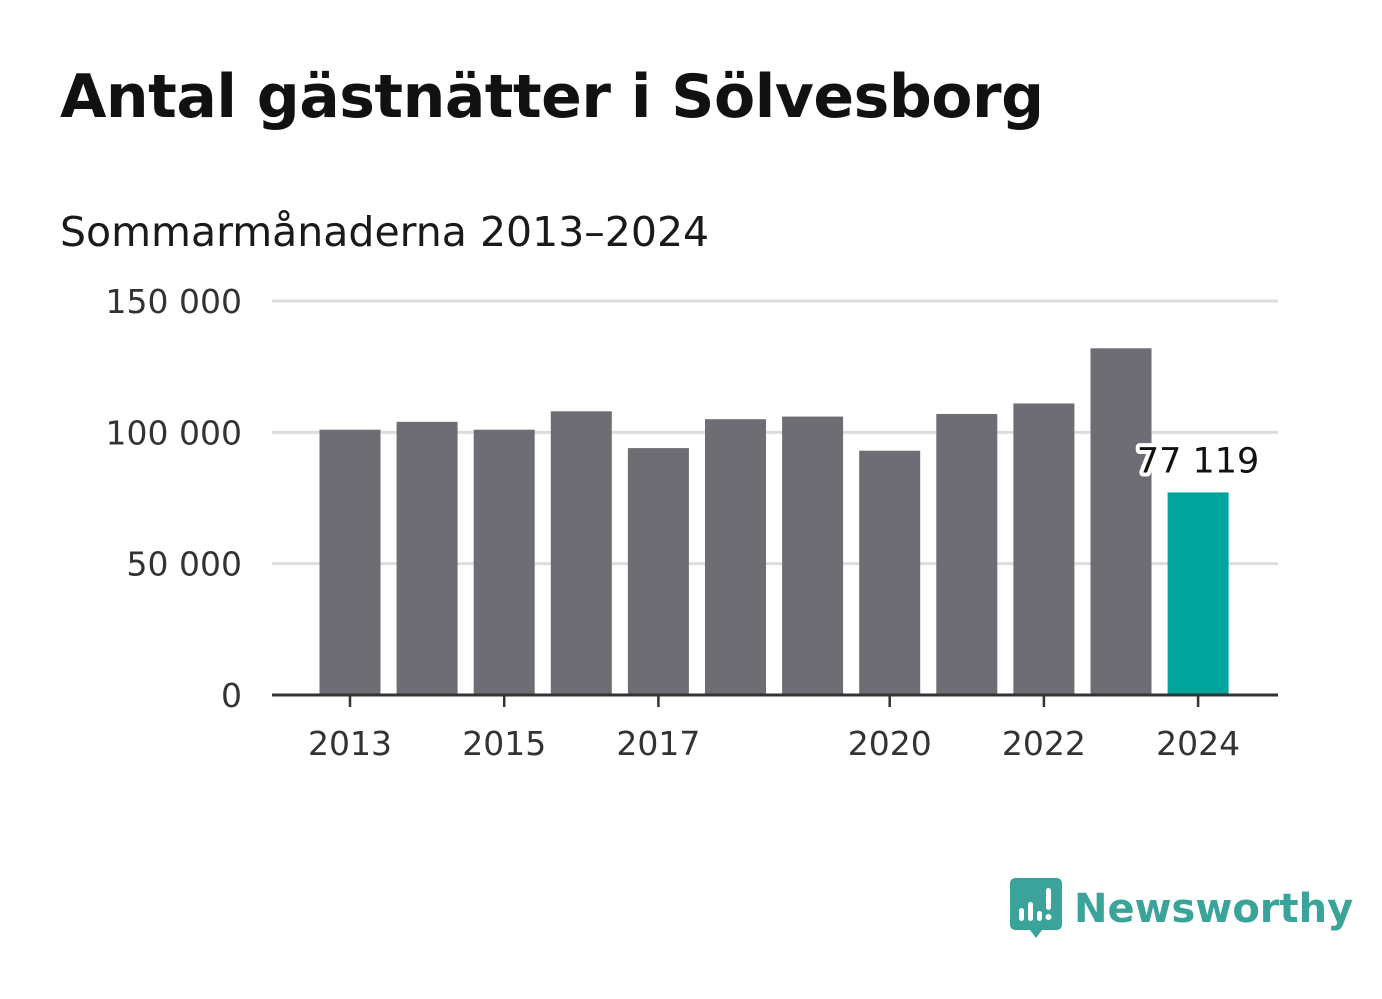  I want to click on y-tick-label: 150 000, so click(174, 301).